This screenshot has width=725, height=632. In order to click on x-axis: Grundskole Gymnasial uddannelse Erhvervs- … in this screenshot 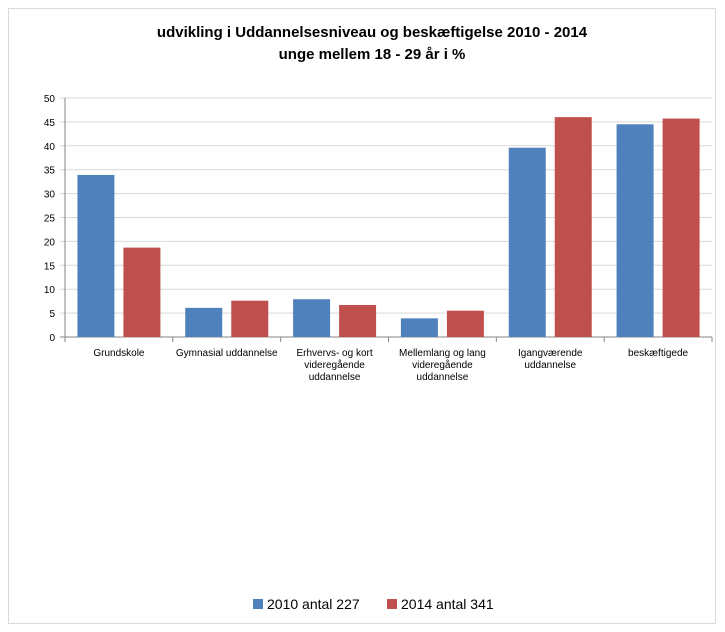, I will do `click(388, 360)`.